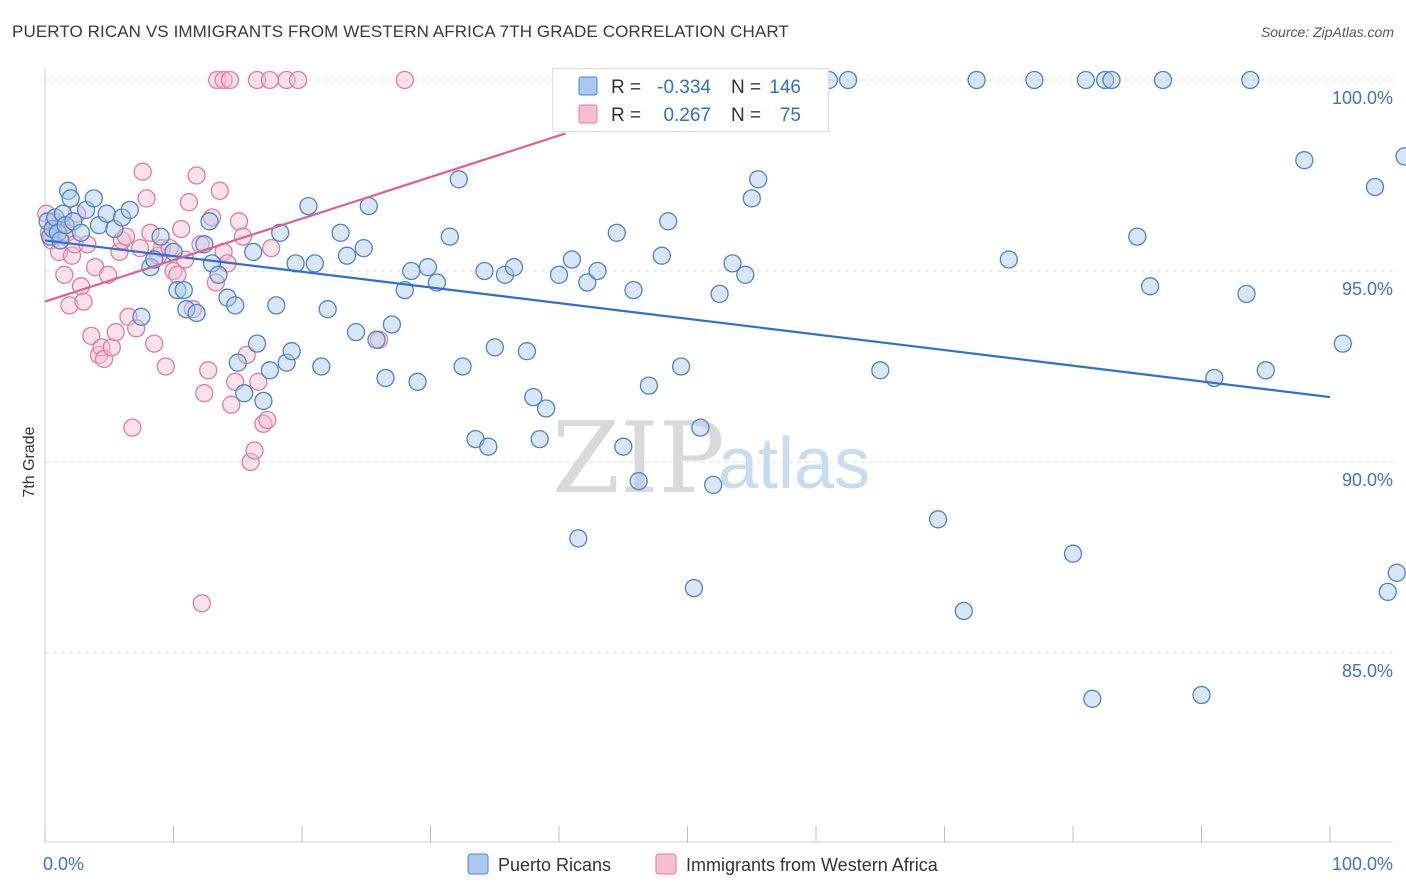  What do you see at coordinates (478, 864) in the screenshot?
I see `legend-swatch-puerto-ricans` at bounding box center [478, 864].